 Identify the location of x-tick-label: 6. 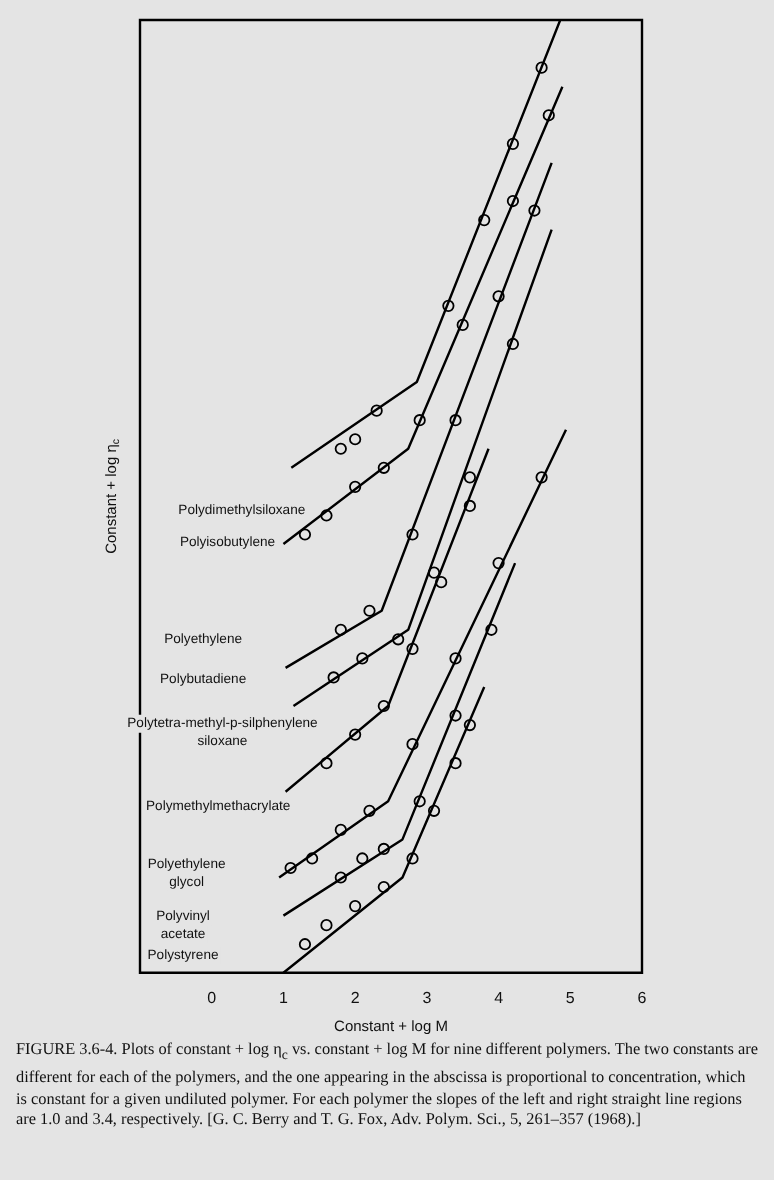
(642, 997).